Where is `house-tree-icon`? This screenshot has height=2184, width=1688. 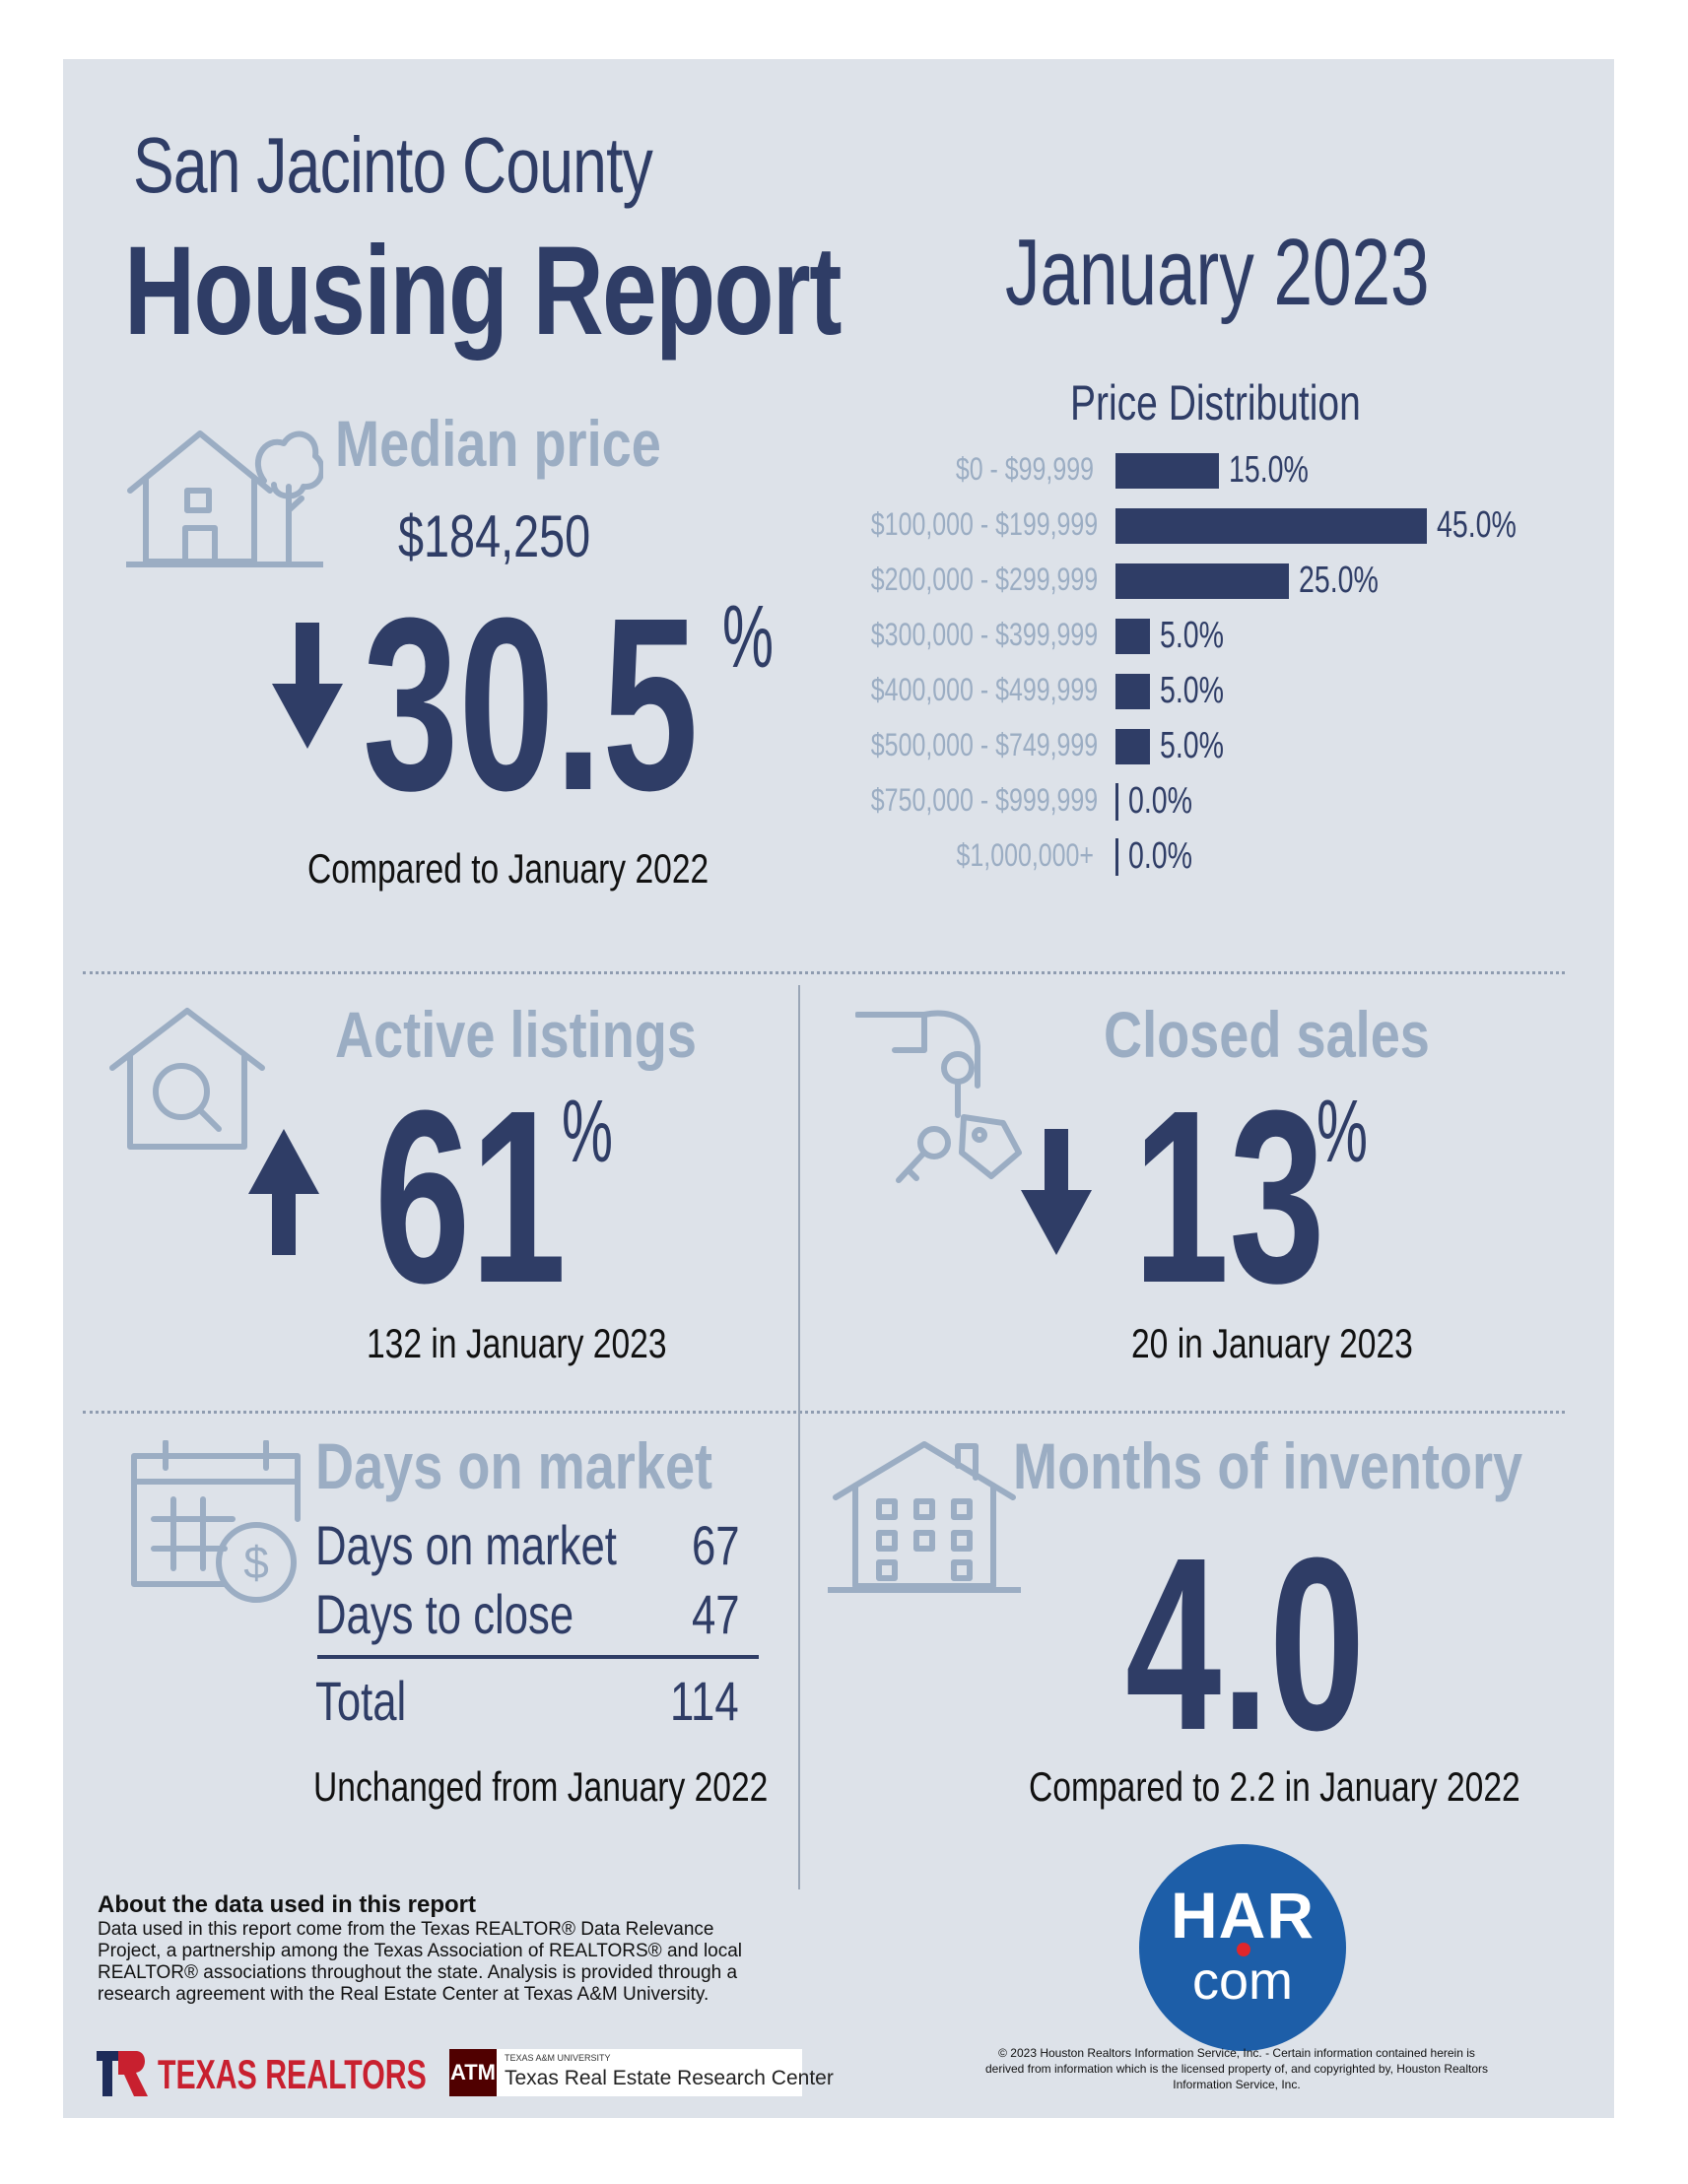 house-tree-icon is located at coordinates (224, 498).